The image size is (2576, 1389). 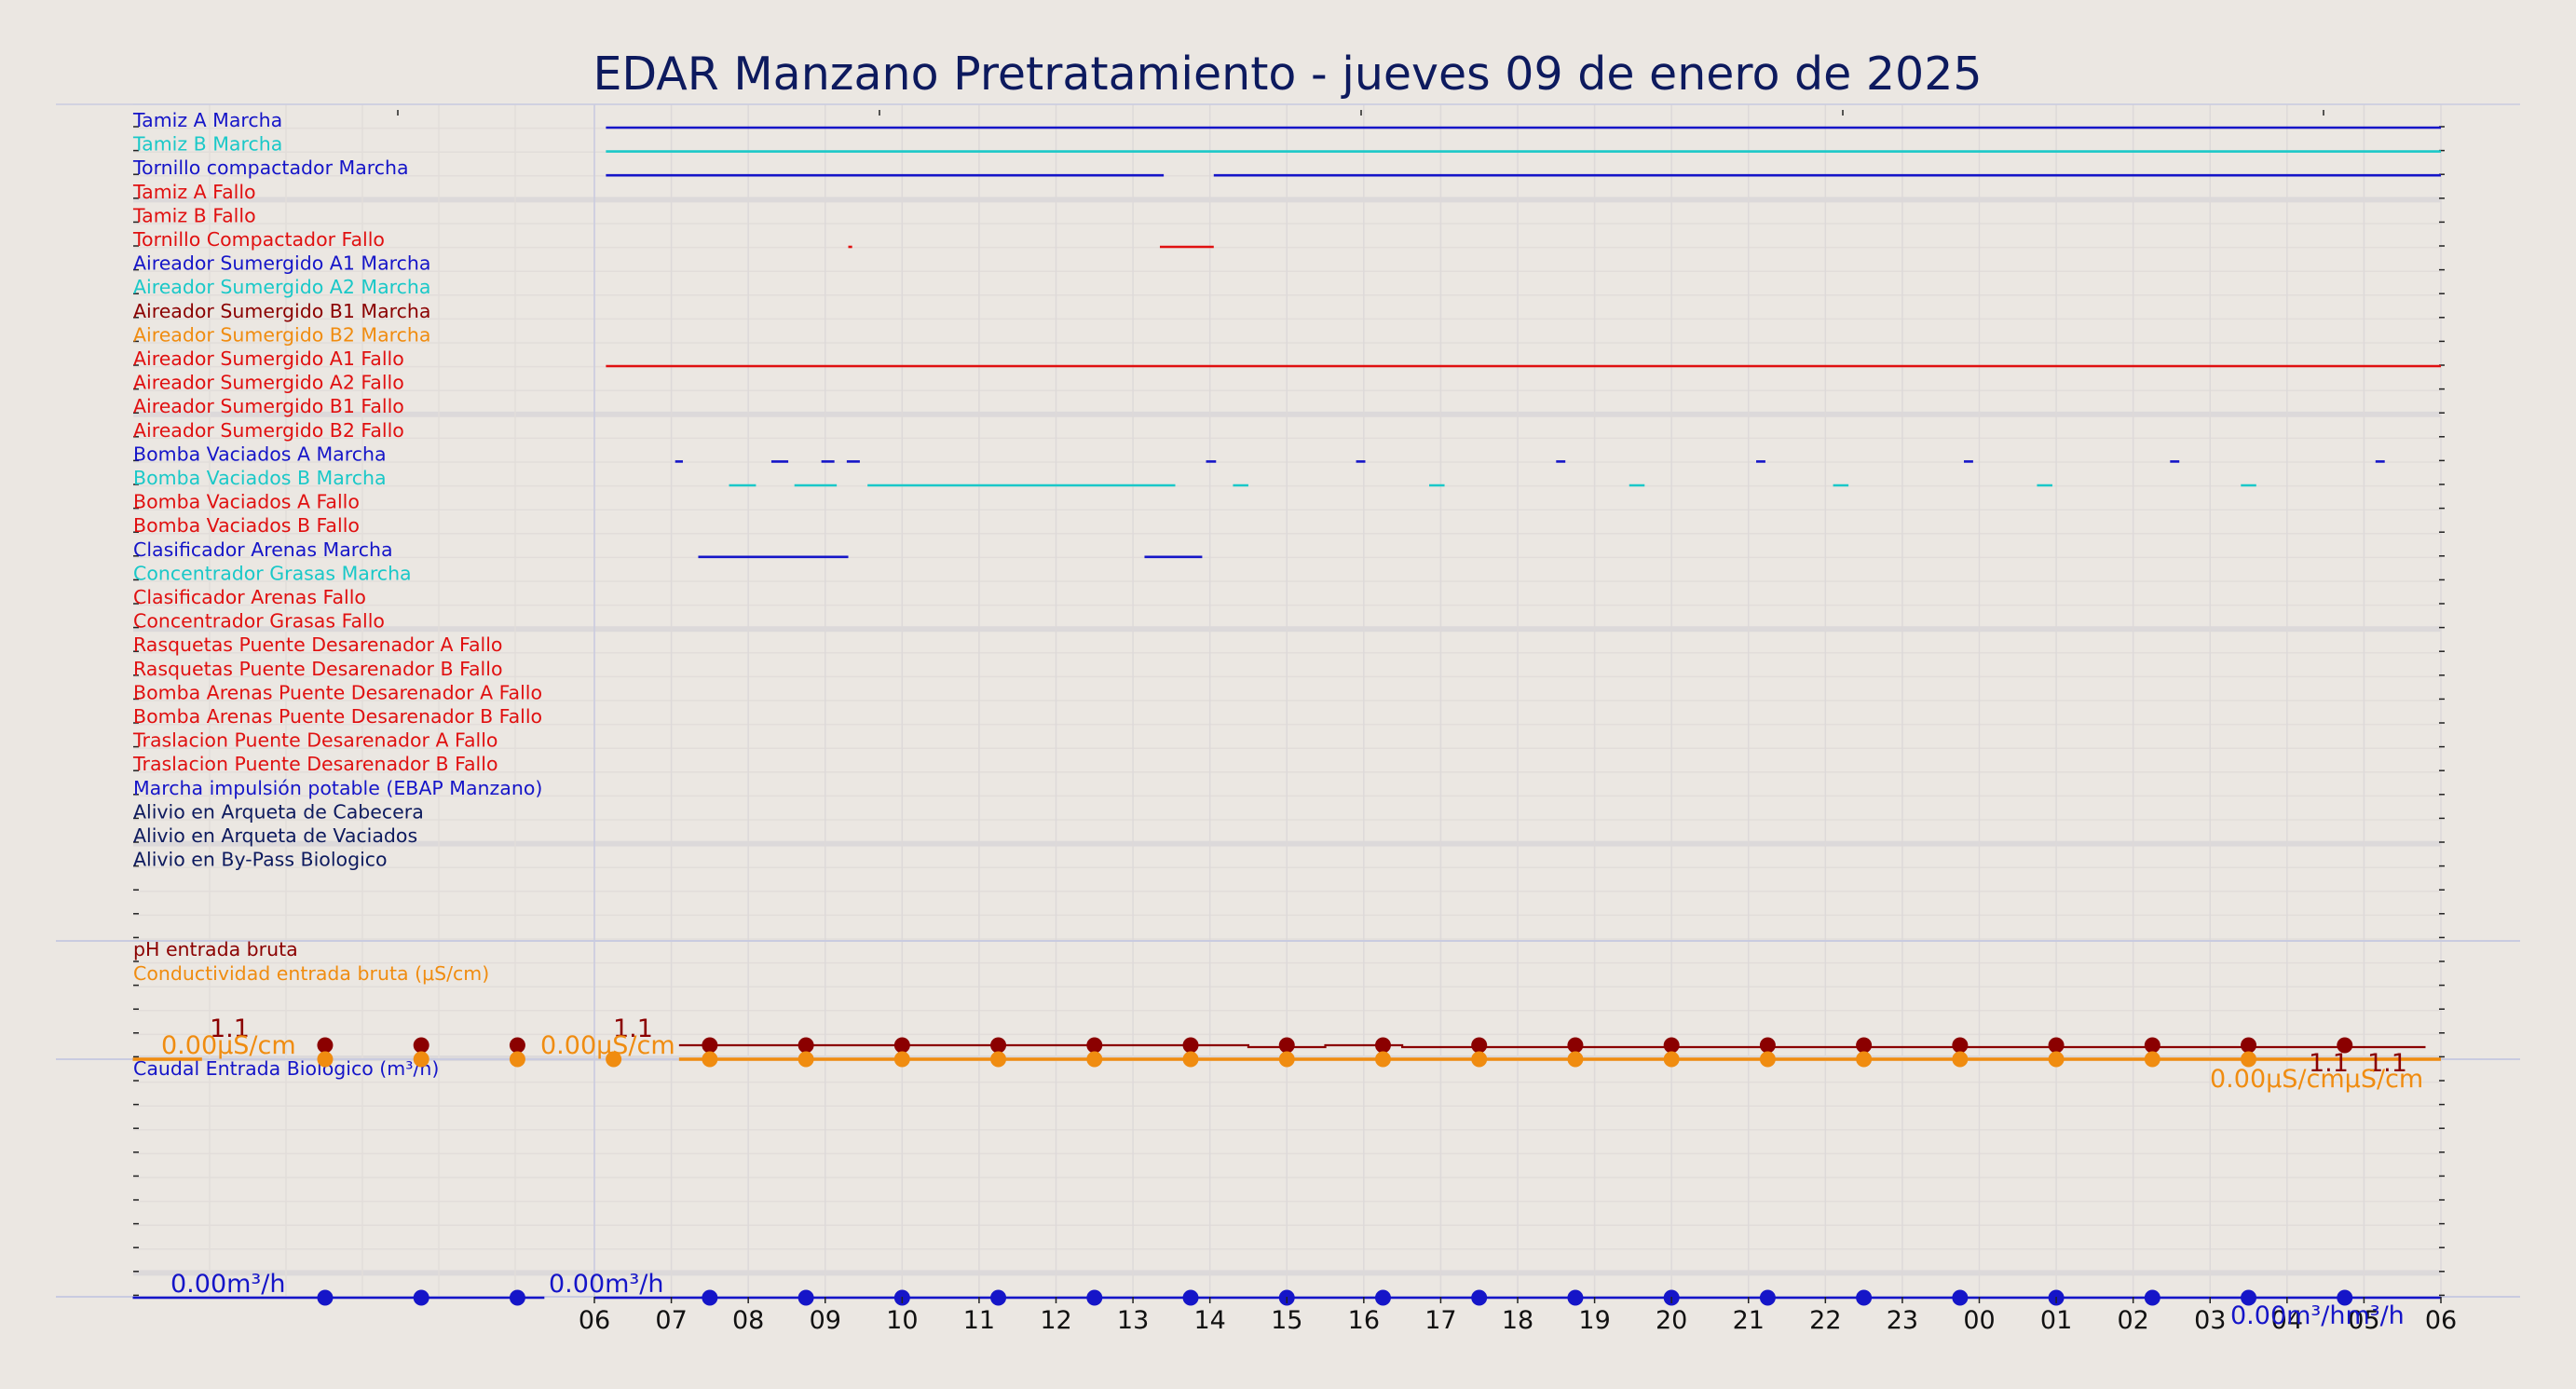 I want to click on signal-label: Rasquetas Puente Desarenador B Fallo, so click(x=318, y=669).